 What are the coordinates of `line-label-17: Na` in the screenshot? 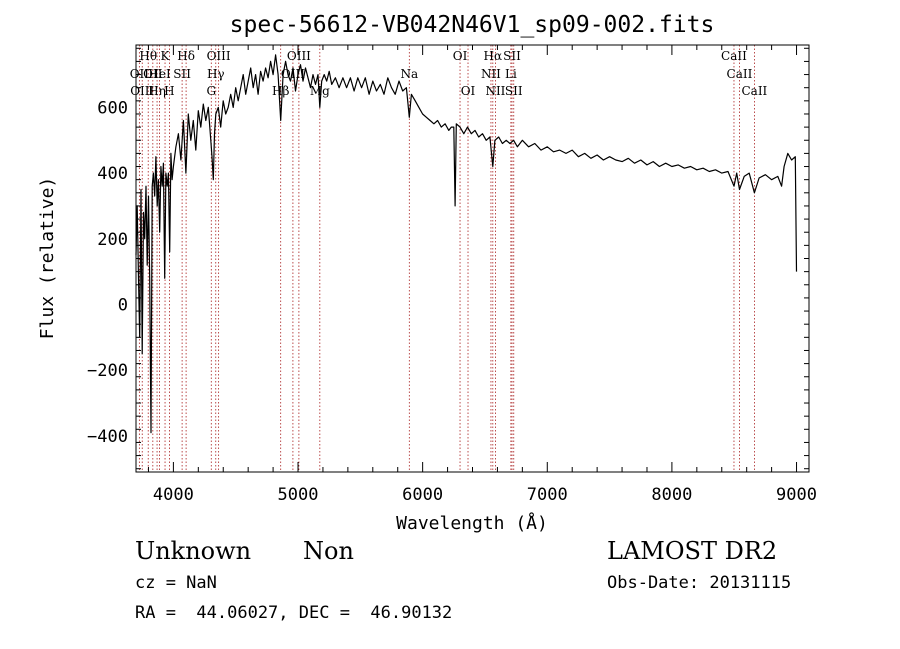 It's located at (409, 74).